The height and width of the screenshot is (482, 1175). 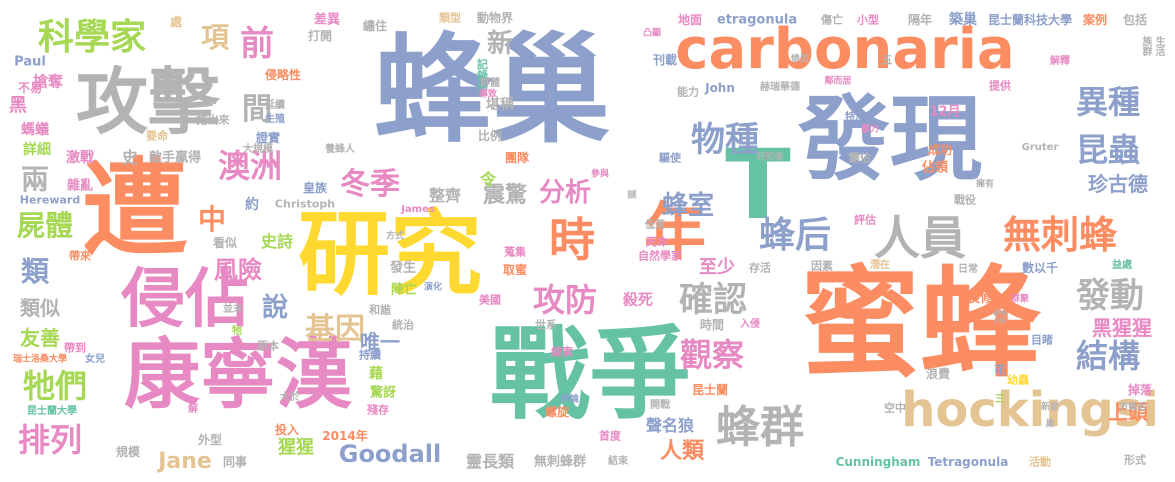 What do you see at coordinates (560, 462) in the screenshot?
I see `word-wucifengqun: 無刺蜂群` at bounding box center [560, 462].